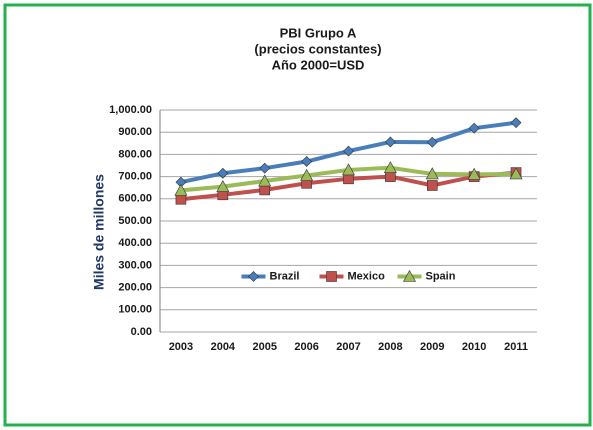 The image size is (593, 430). I want to click on y-tick-label: 500.00, so click(135, 221).